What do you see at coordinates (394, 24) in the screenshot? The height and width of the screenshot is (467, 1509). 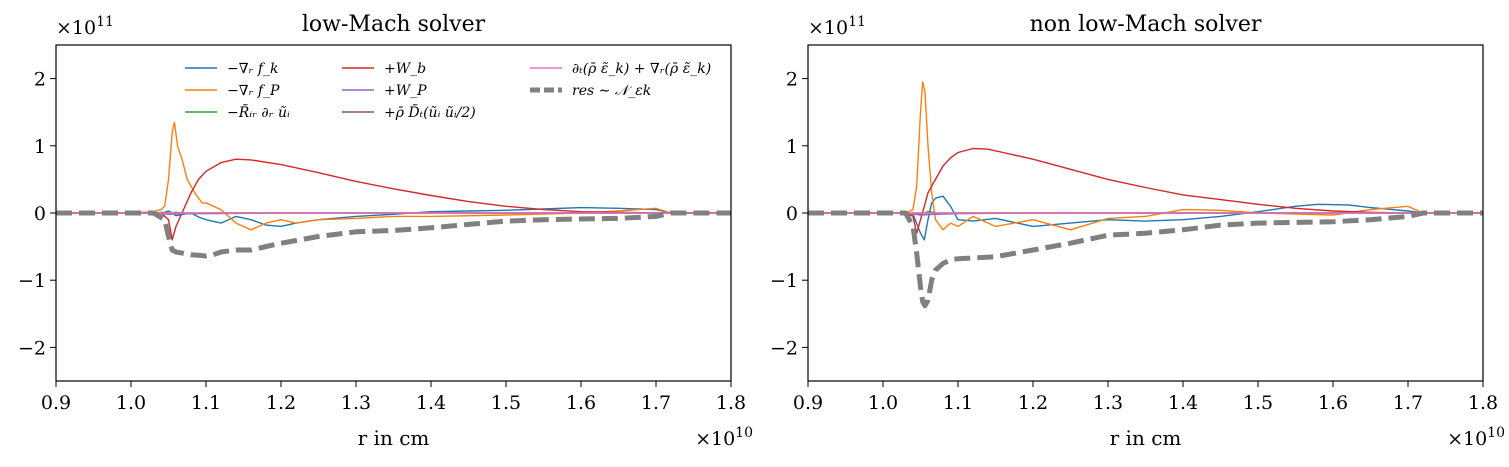 I see `chart-title: low-Mach solver` at bounding box center [394, 24].